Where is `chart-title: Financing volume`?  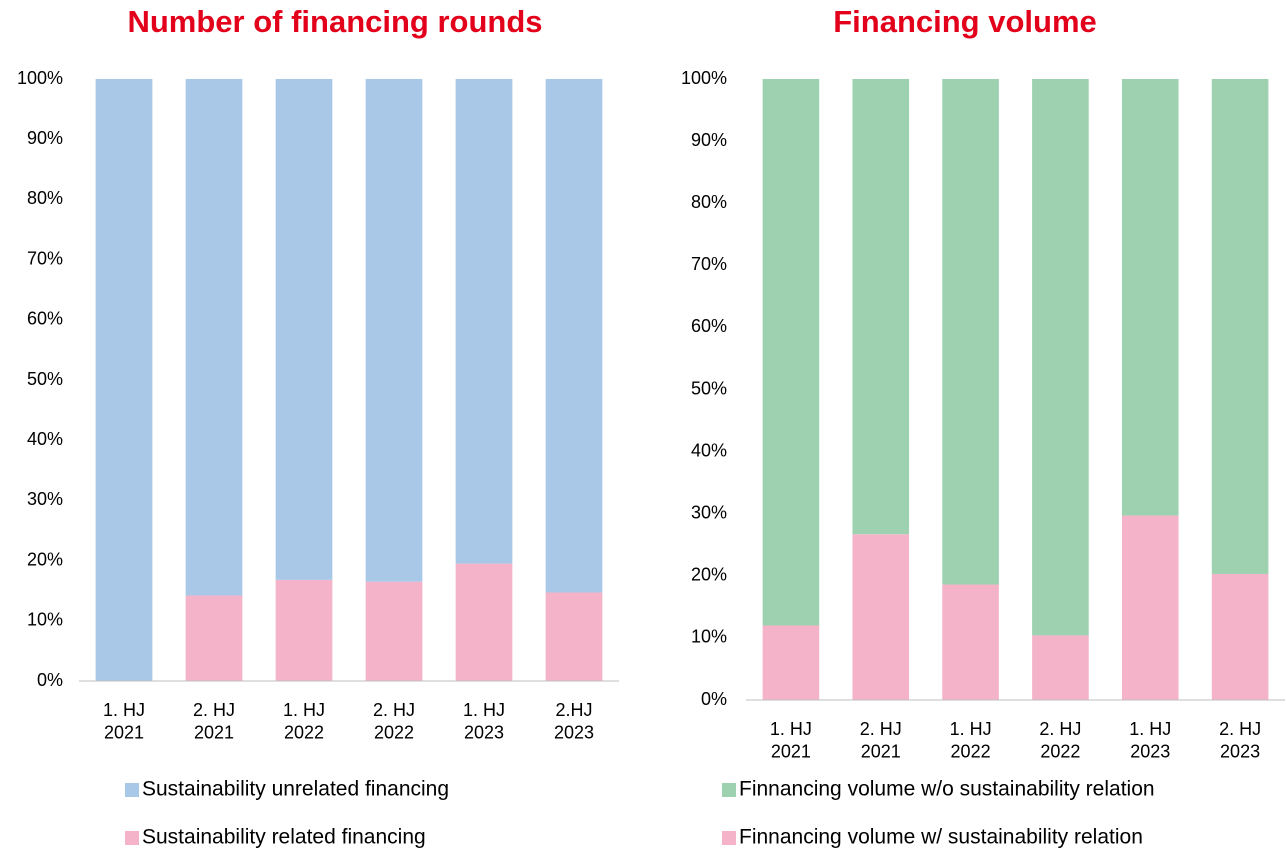 chart-title: Financing volume is located at coordinates (965, 21).